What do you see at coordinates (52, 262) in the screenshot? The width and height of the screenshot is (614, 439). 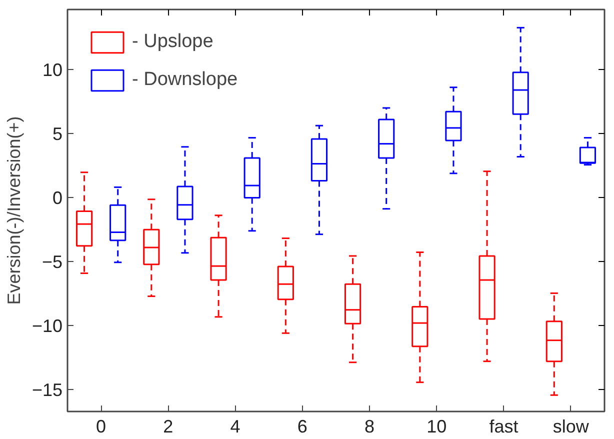 I see `y-tick-label: −5` at bounding box center [52, 262].